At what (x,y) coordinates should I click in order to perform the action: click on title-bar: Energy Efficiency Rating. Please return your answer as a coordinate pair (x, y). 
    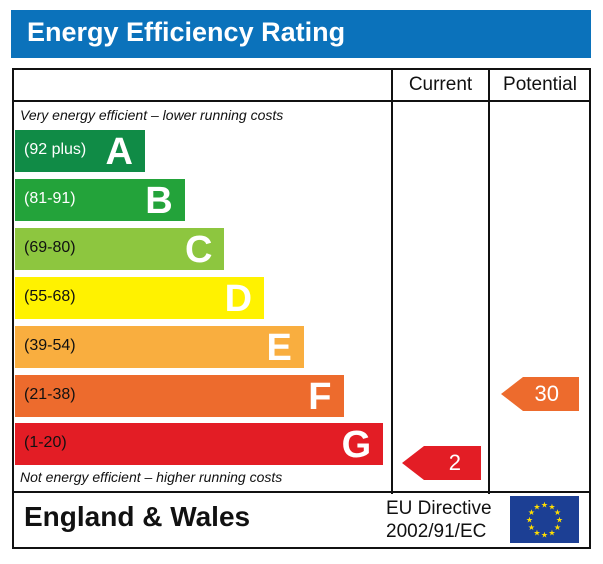
    Looking at the image, I should click on (301, 34).